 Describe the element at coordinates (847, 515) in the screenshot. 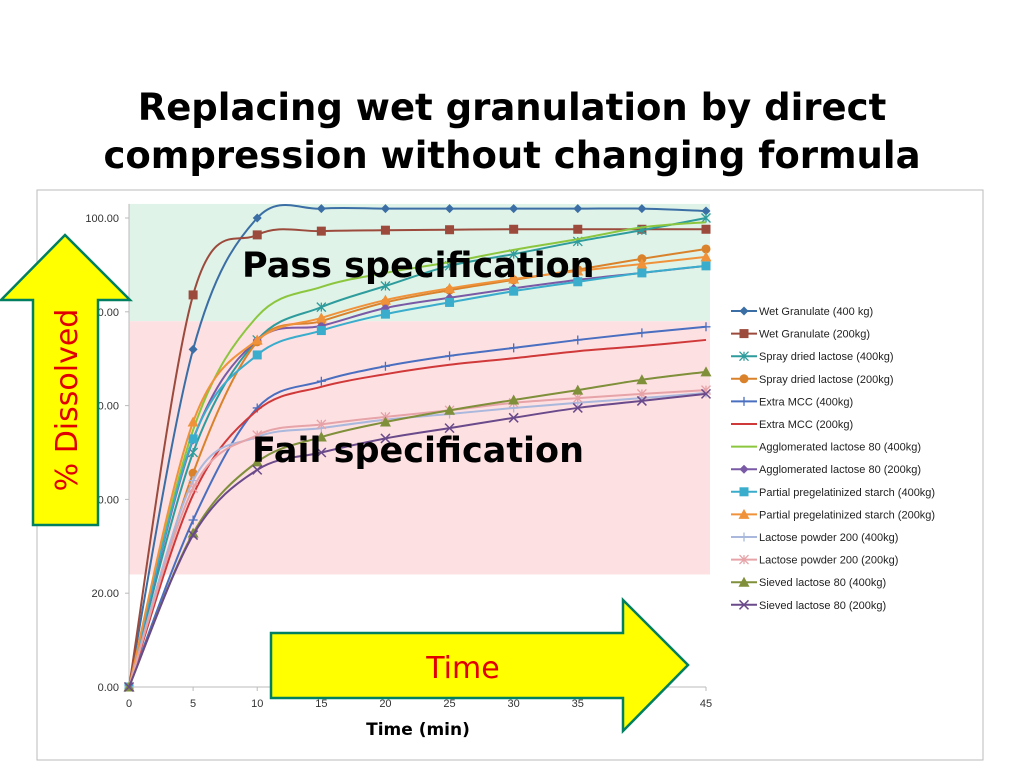

I see `legend-label: Partial pregelatinized starch (200kg)` at that location.